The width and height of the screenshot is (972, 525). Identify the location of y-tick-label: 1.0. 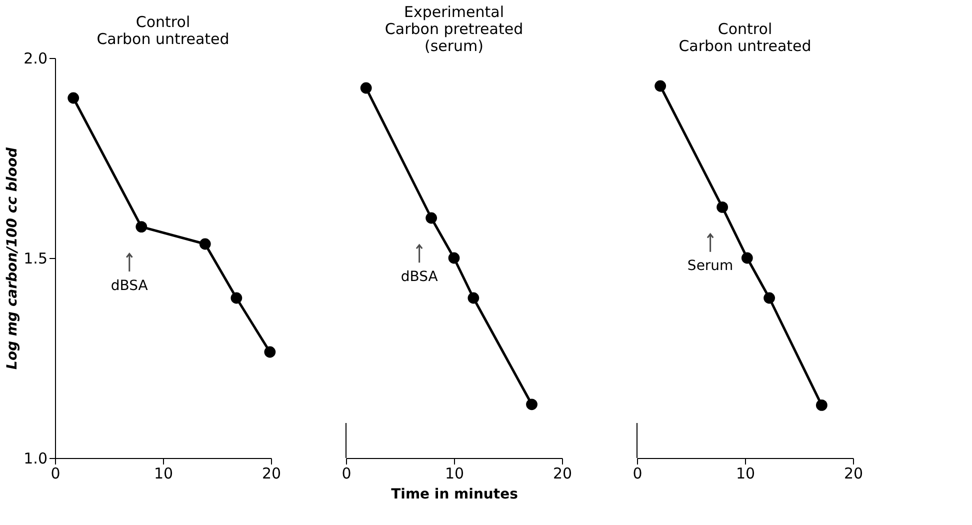
(36, 459).